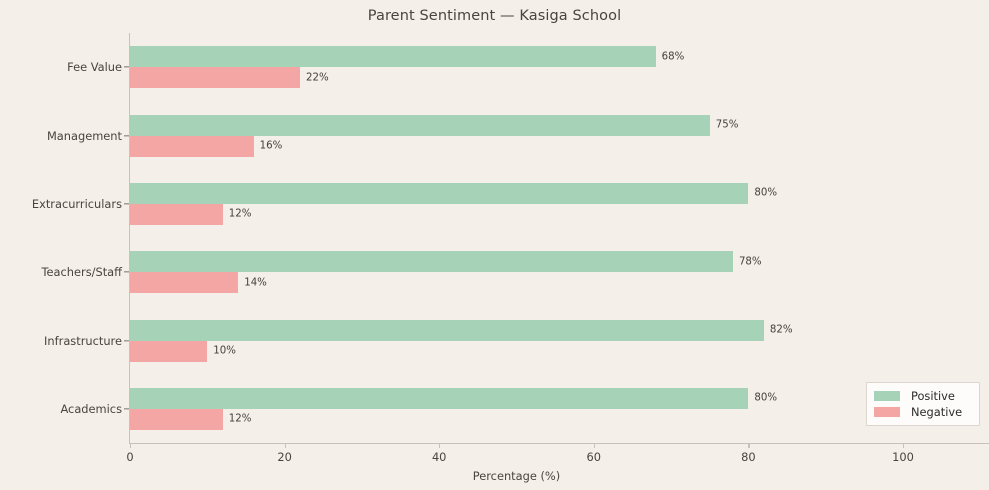  Describe the element at coordinates (555, 78) in the screenshot. I see `bar-negative: 22%` at that location.